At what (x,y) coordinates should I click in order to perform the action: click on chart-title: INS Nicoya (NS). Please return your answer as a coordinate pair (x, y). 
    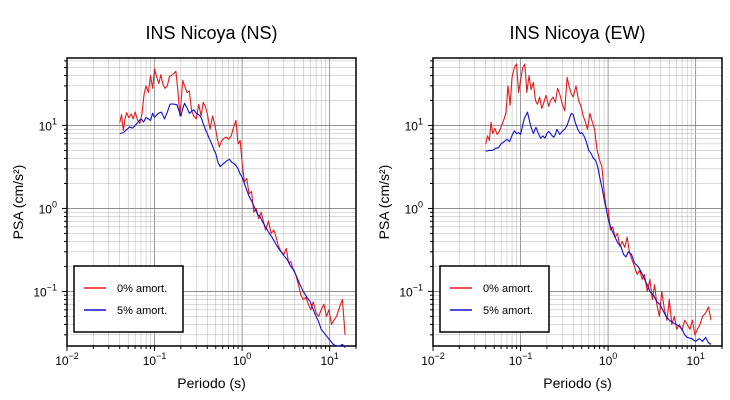
    Looking at the image, I should click on (211, 33).